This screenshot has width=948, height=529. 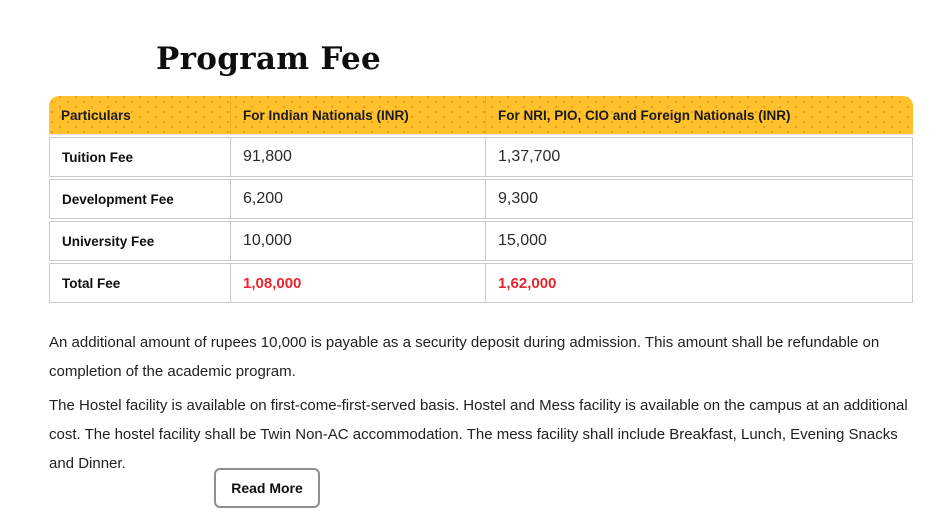 What do you see at coordinates (269, 58) in the screenshot?
I see `page-title: Program Fee` at bounding box center [269, 58].